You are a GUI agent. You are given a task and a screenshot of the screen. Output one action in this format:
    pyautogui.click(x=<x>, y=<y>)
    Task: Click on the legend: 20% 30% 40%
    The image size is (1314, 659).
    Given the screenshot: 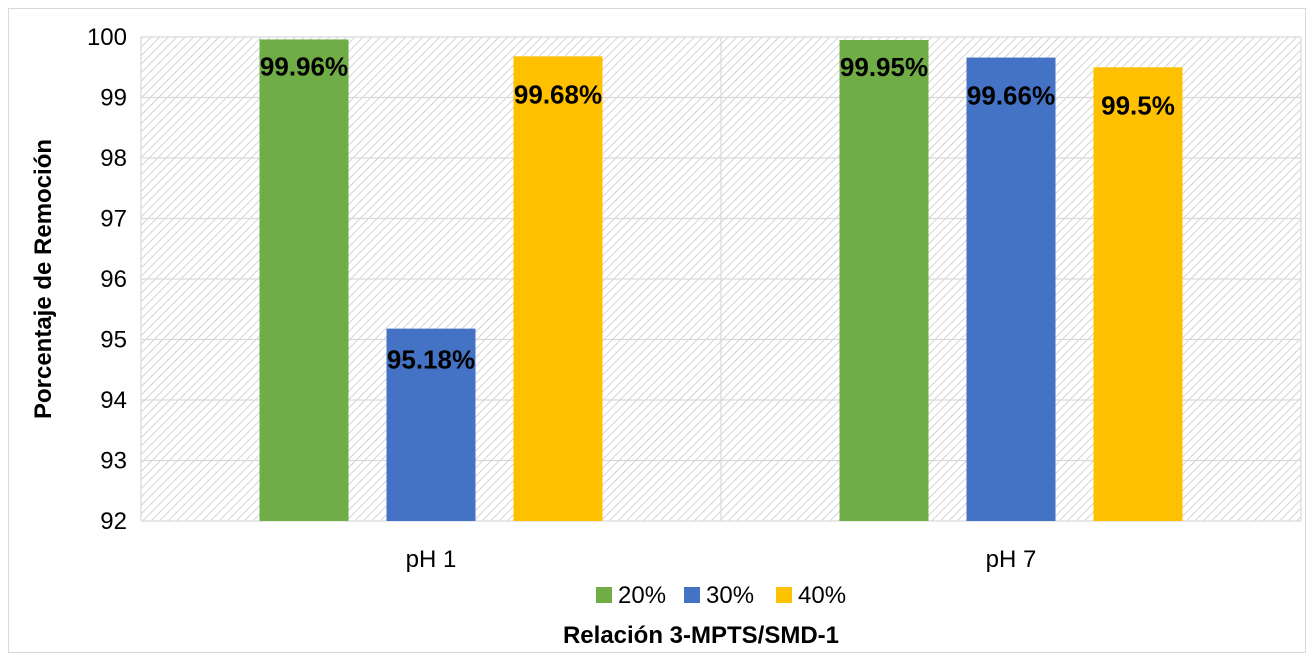 What is the action you would take?
    pyautogui.click(x=721, y=595)
    